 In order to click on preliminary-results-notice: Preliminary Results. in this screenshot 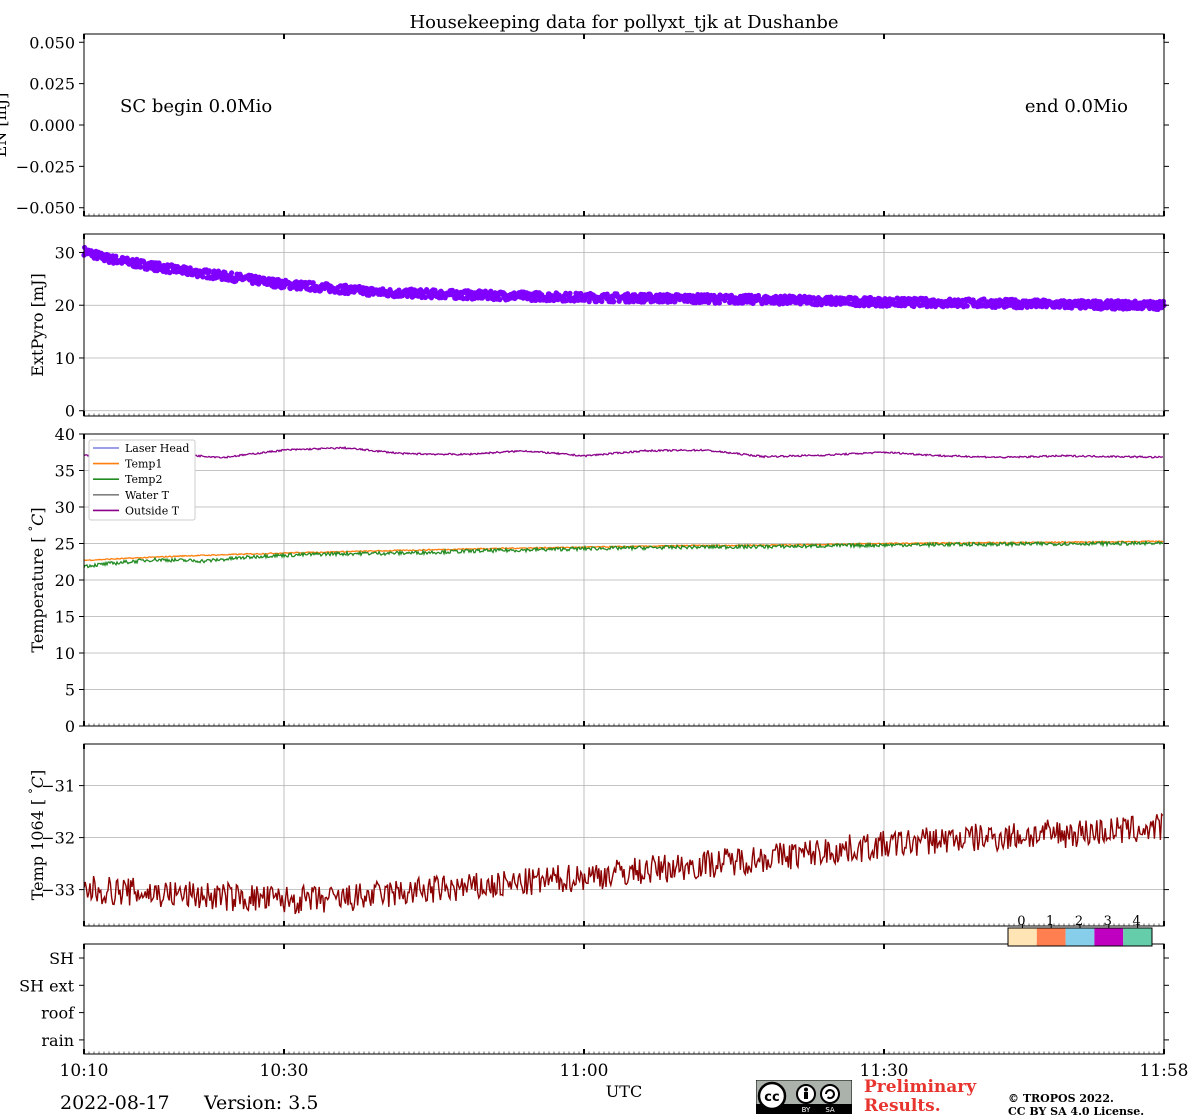, I will do `click(920, 1097)`.